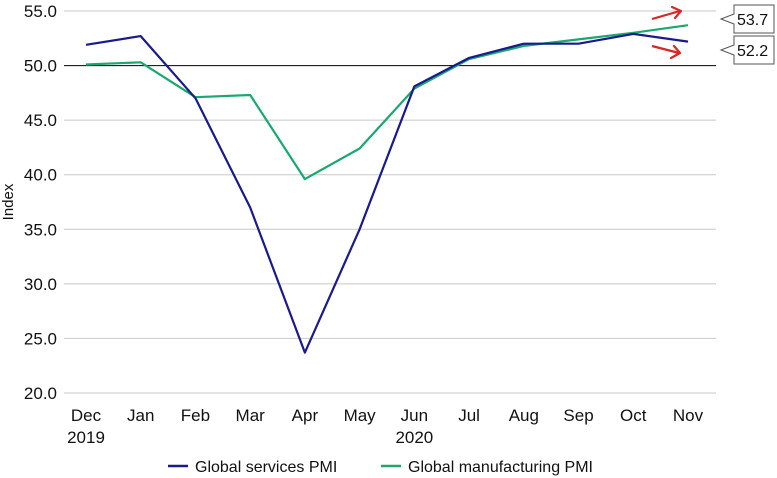 The height and width of the screenshot is (478, 777). I want to click on y-tick-label: 50.0, so click(40, 66).